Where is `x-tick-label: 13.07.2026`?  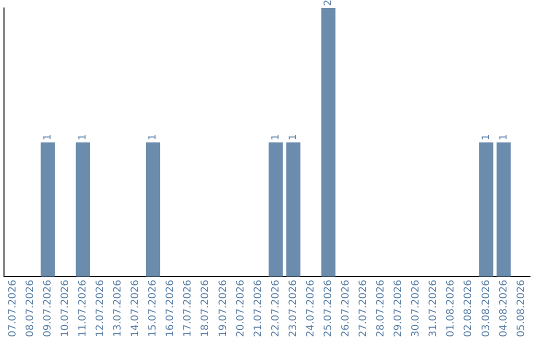 x-tick-label: 13.07.2026 is located at coordinates (118, 309).